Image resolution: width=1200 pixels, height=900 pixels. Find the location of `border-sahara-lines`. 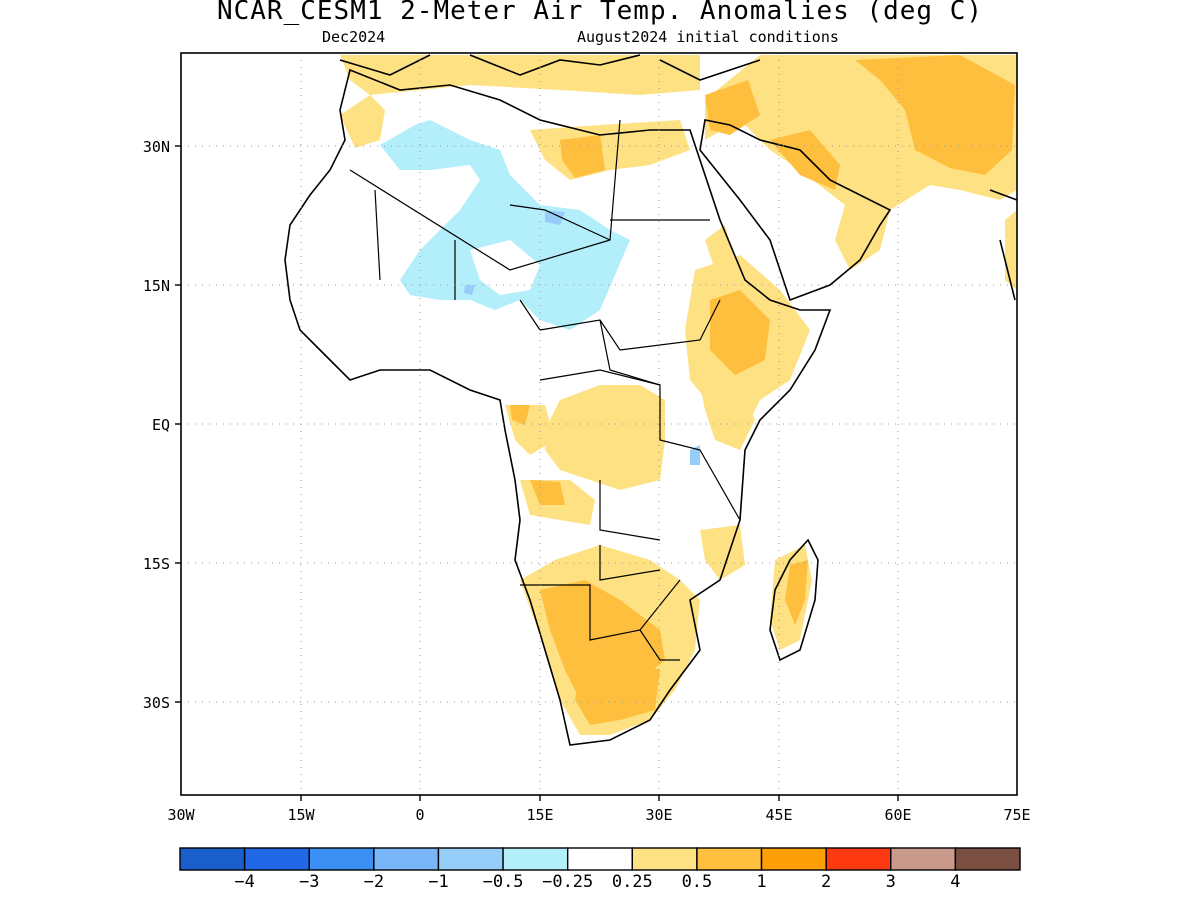

border-sahara-lines is located at coordinates (529, 225).